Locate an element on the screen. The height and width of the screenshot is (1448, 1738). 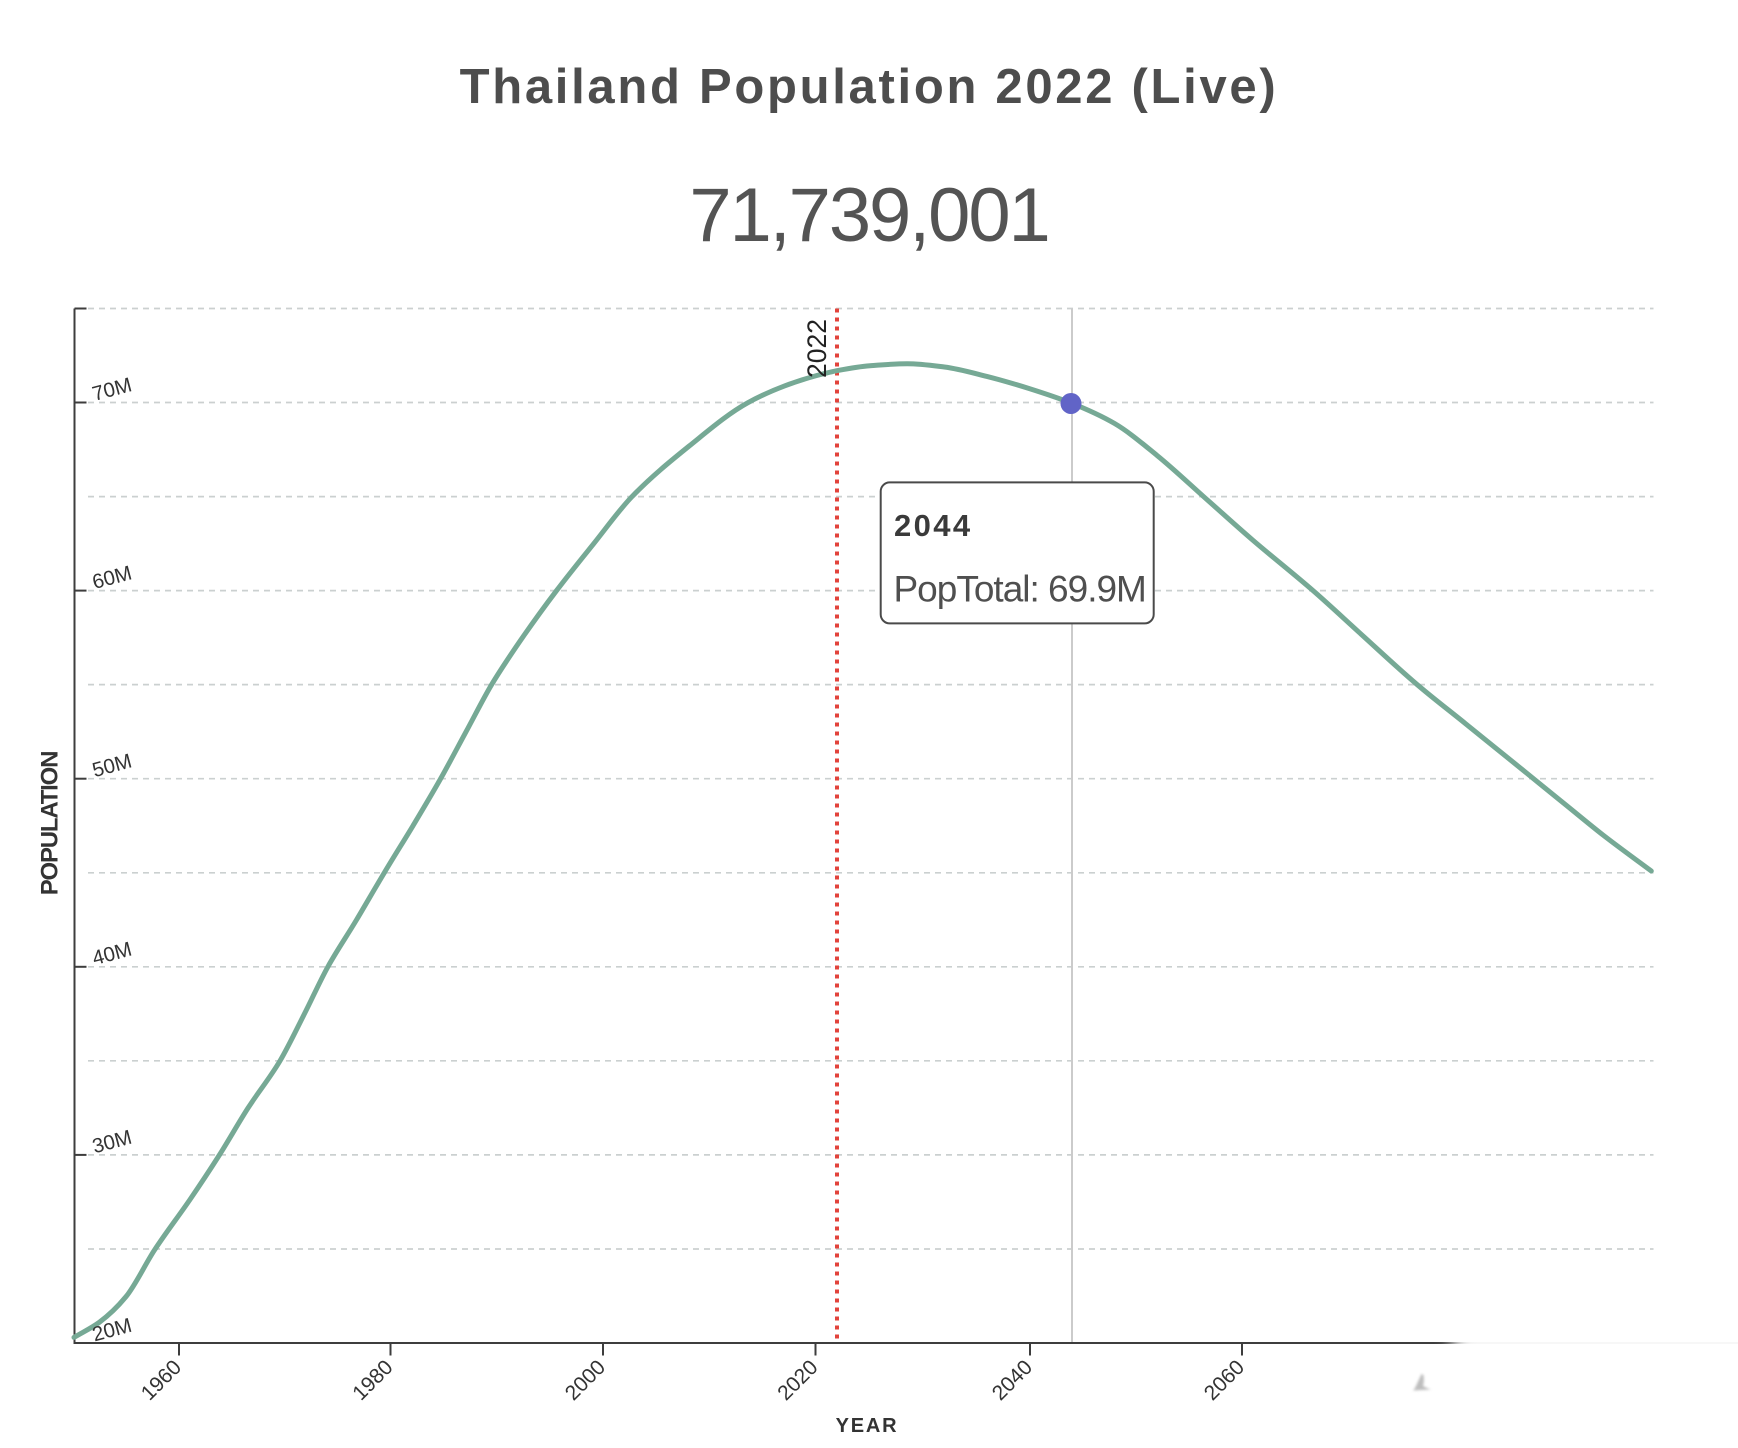
svg-text: 2000 is located at coordinates (585, 1380).